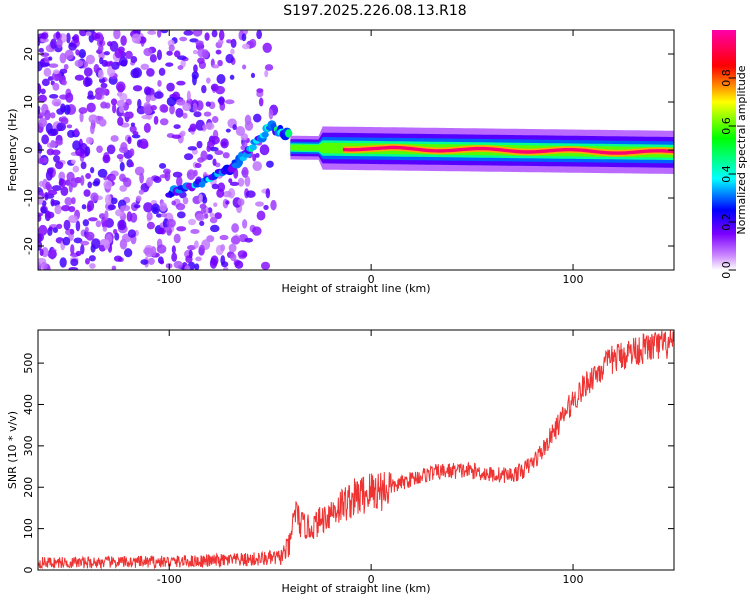 This screenshot has height=600, width=750. Describe the element at coordinates (741, 149) in the screenshot. I see `colorbar-label: Normalized spectral amplitude` at that location.